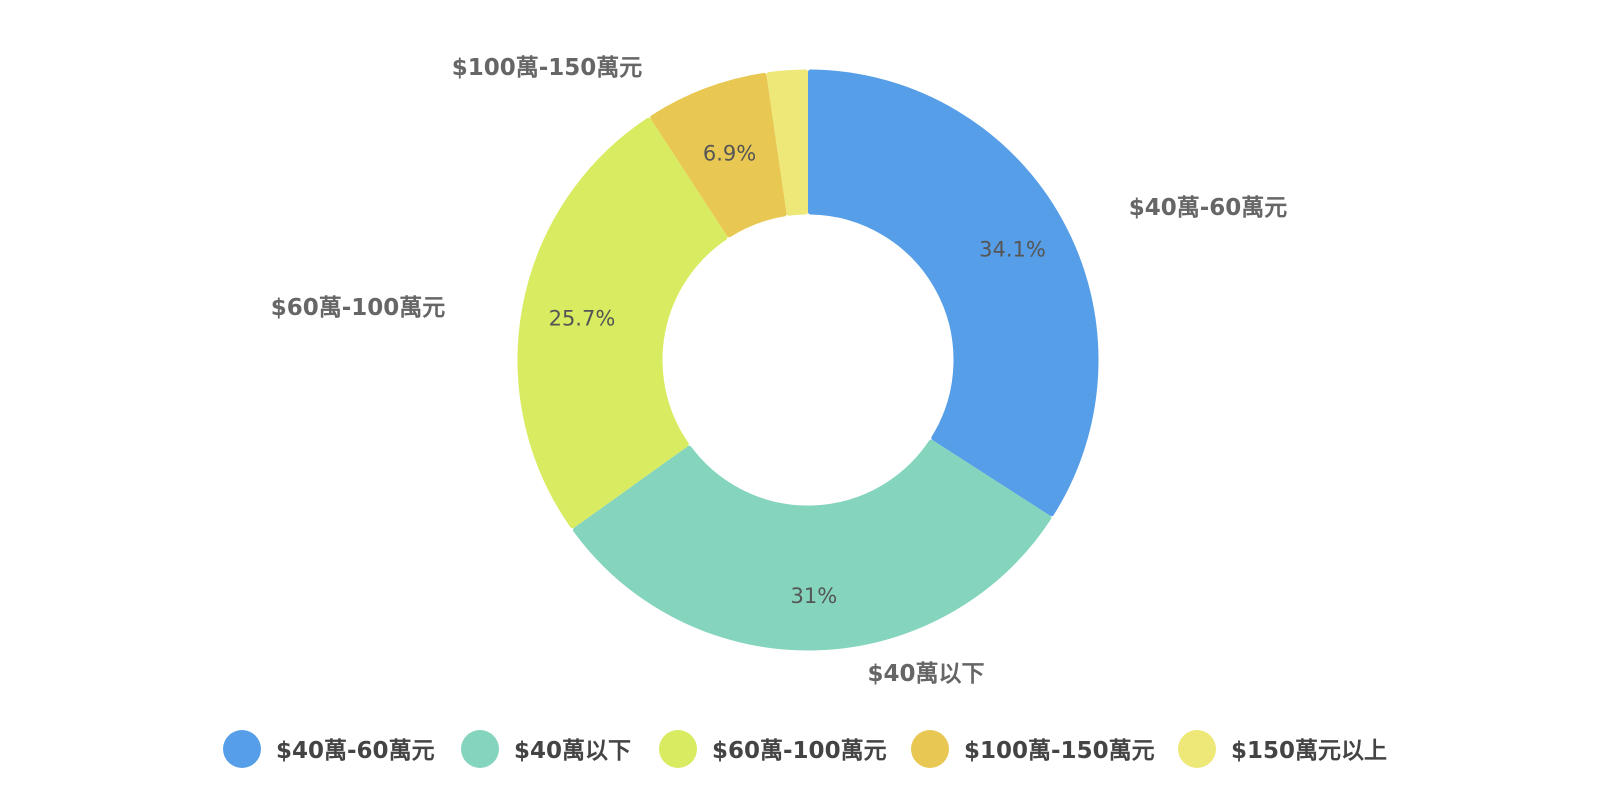  I want to click on category-label-60-100: $60萬-100萬元, so click(358, 308).